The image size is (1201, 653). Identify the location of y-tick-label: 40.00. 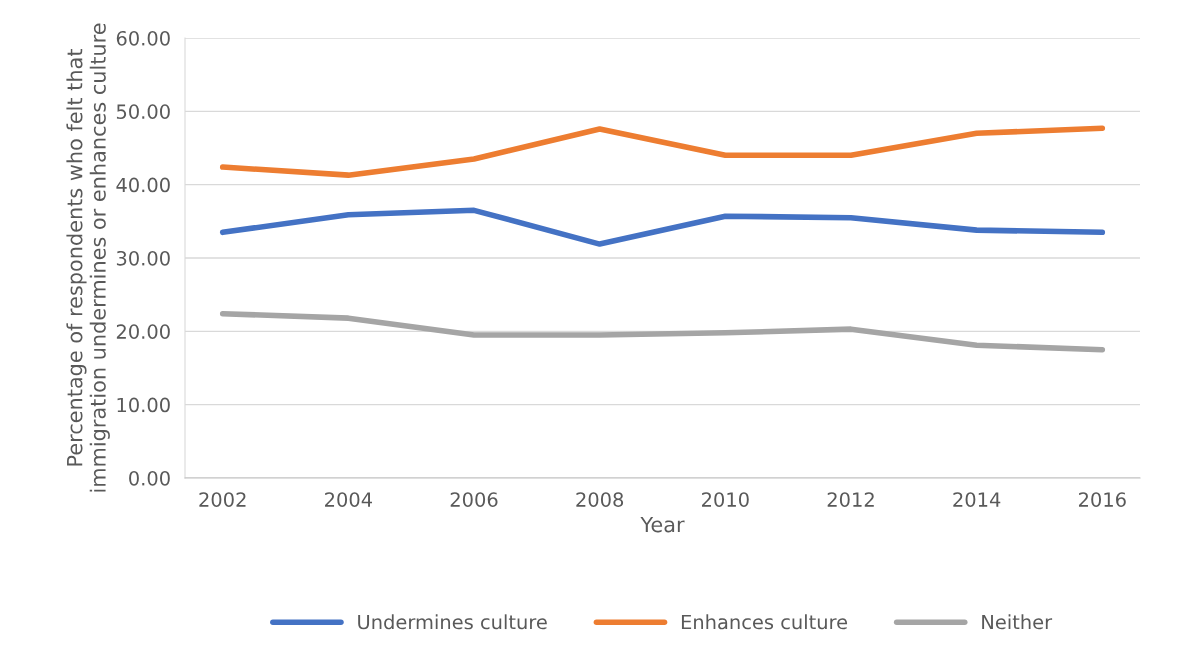
(143, 185).